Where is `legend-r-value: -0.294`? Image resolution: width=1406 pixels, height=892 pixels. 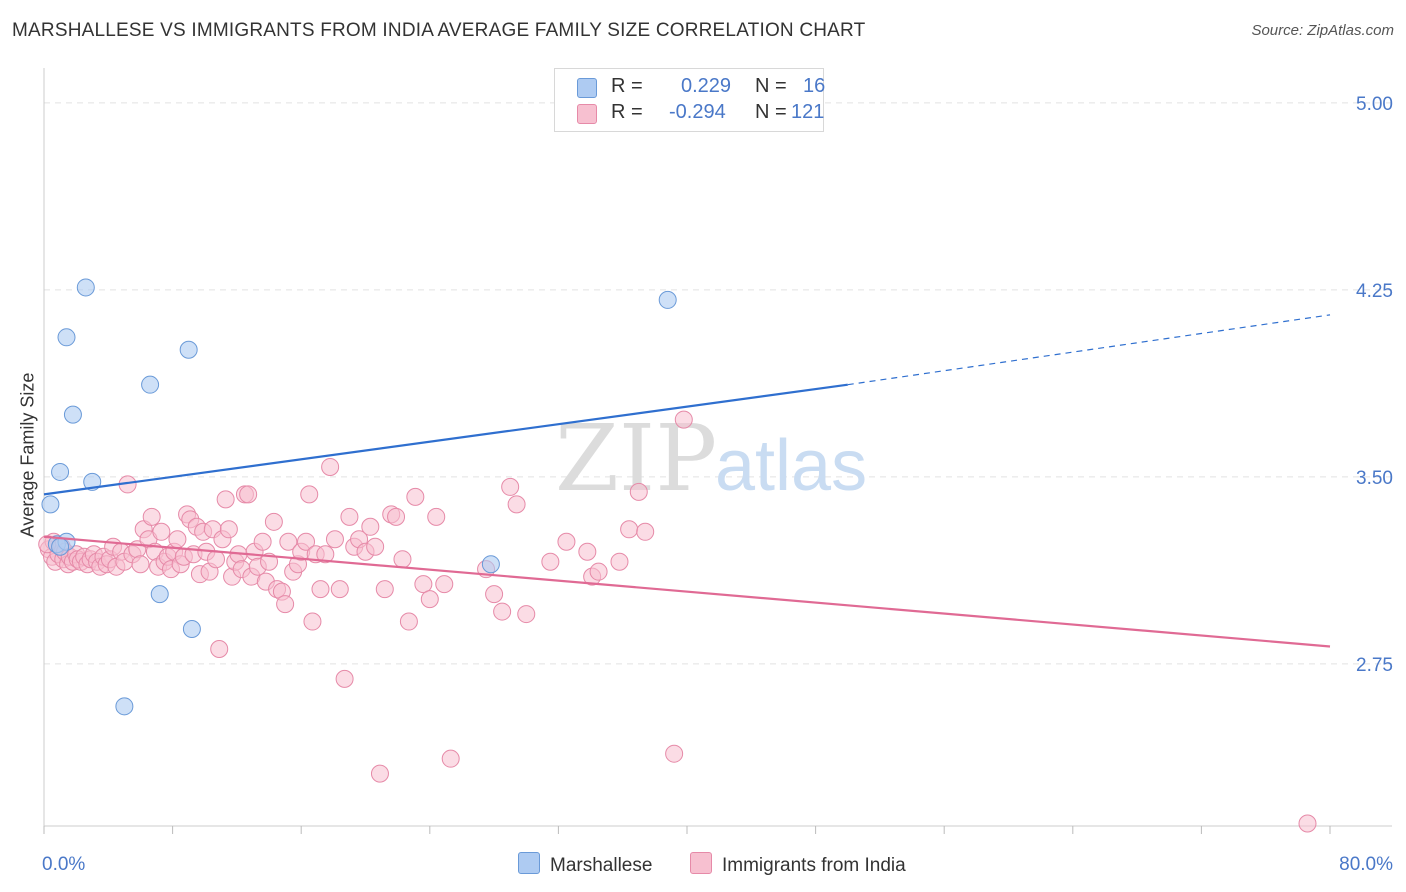
legend-r-value: -0.294 is located at coordinates (697, 112).